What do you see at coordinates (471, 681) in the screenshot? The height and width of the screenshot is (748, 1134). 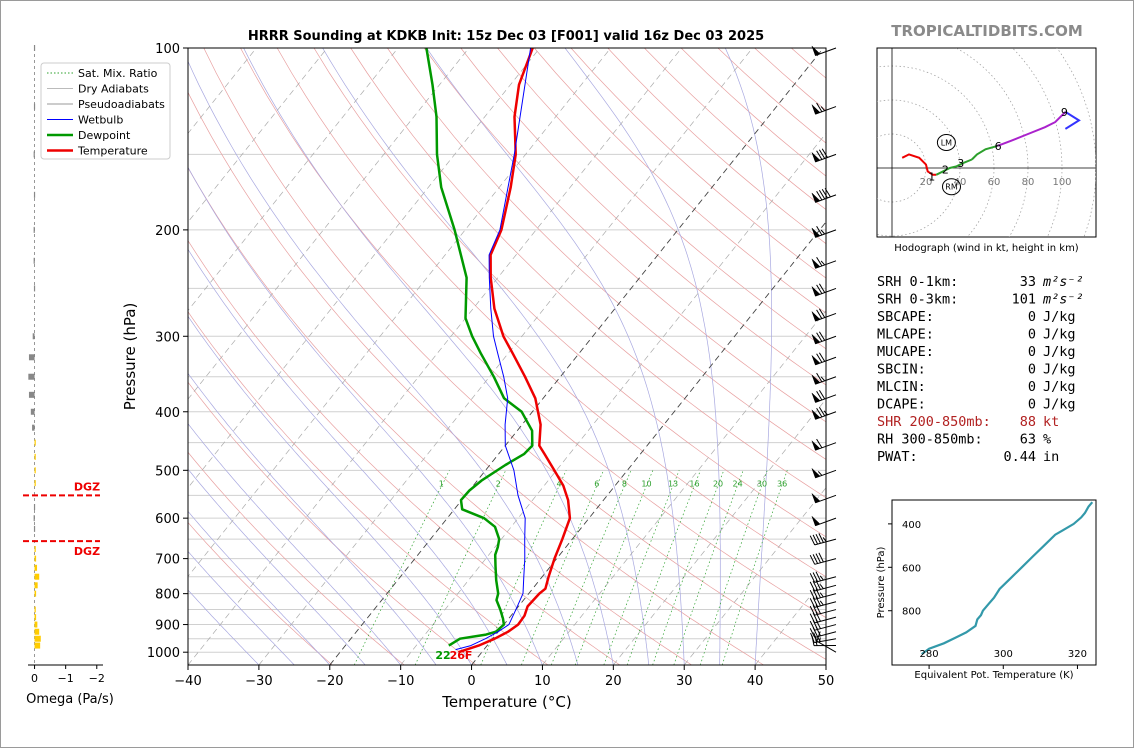 I see `x-tick-label: 0` at bounding box center [471, 681].